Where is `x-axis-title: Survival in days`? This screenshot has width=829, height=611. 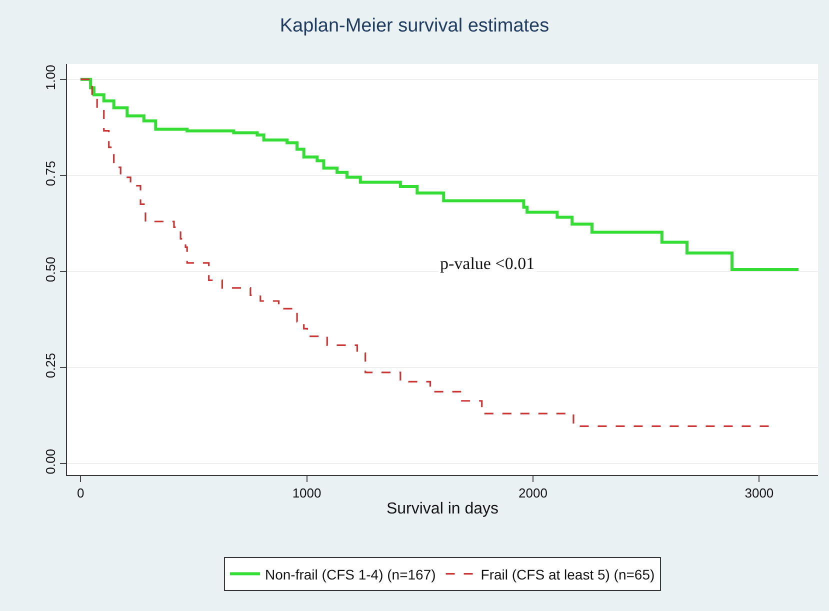 x-axis-title: Survival in days is located at coordinates (442, 509).